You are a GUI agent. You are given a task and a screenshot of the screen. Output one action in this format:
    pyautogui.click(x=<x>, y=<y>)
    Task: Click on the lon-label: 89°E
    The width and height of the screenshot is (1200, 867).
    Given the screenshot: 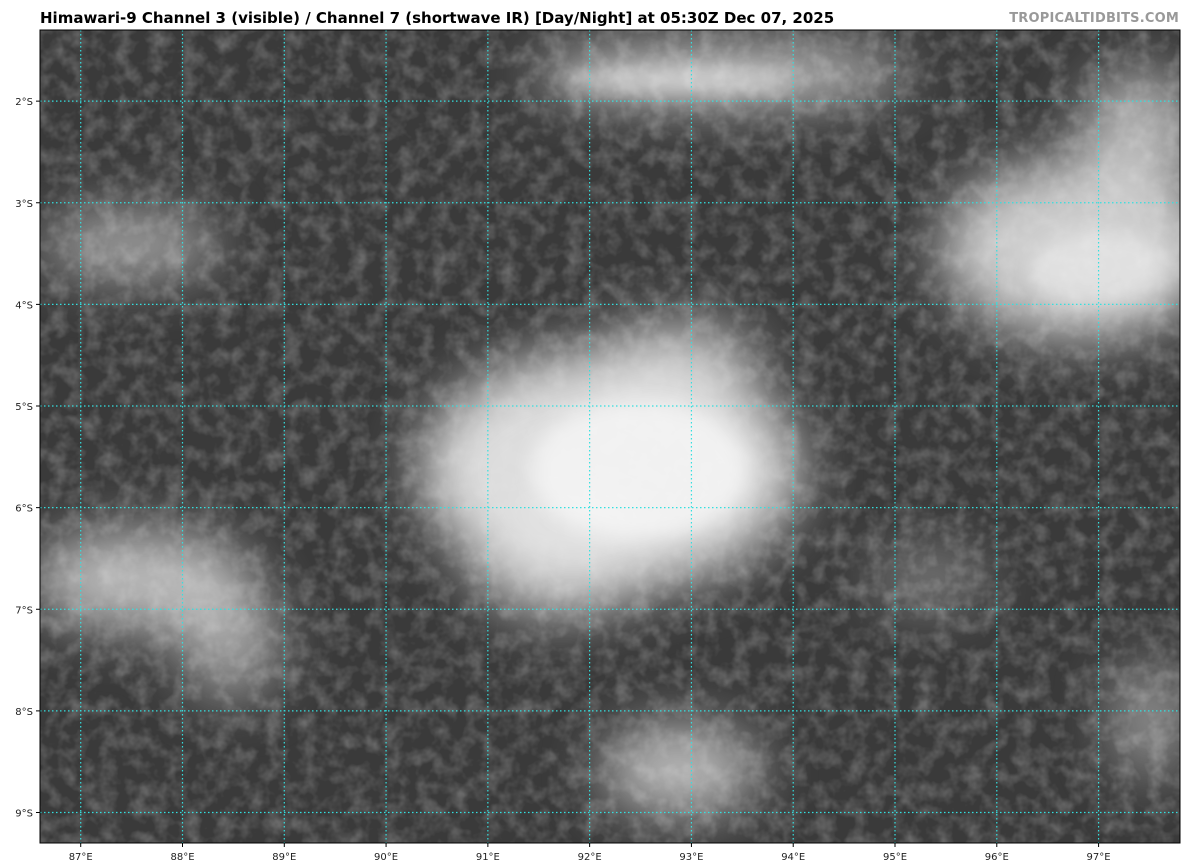 What is the action you would take?
    pyautogui.click(x=284, y=857)
    